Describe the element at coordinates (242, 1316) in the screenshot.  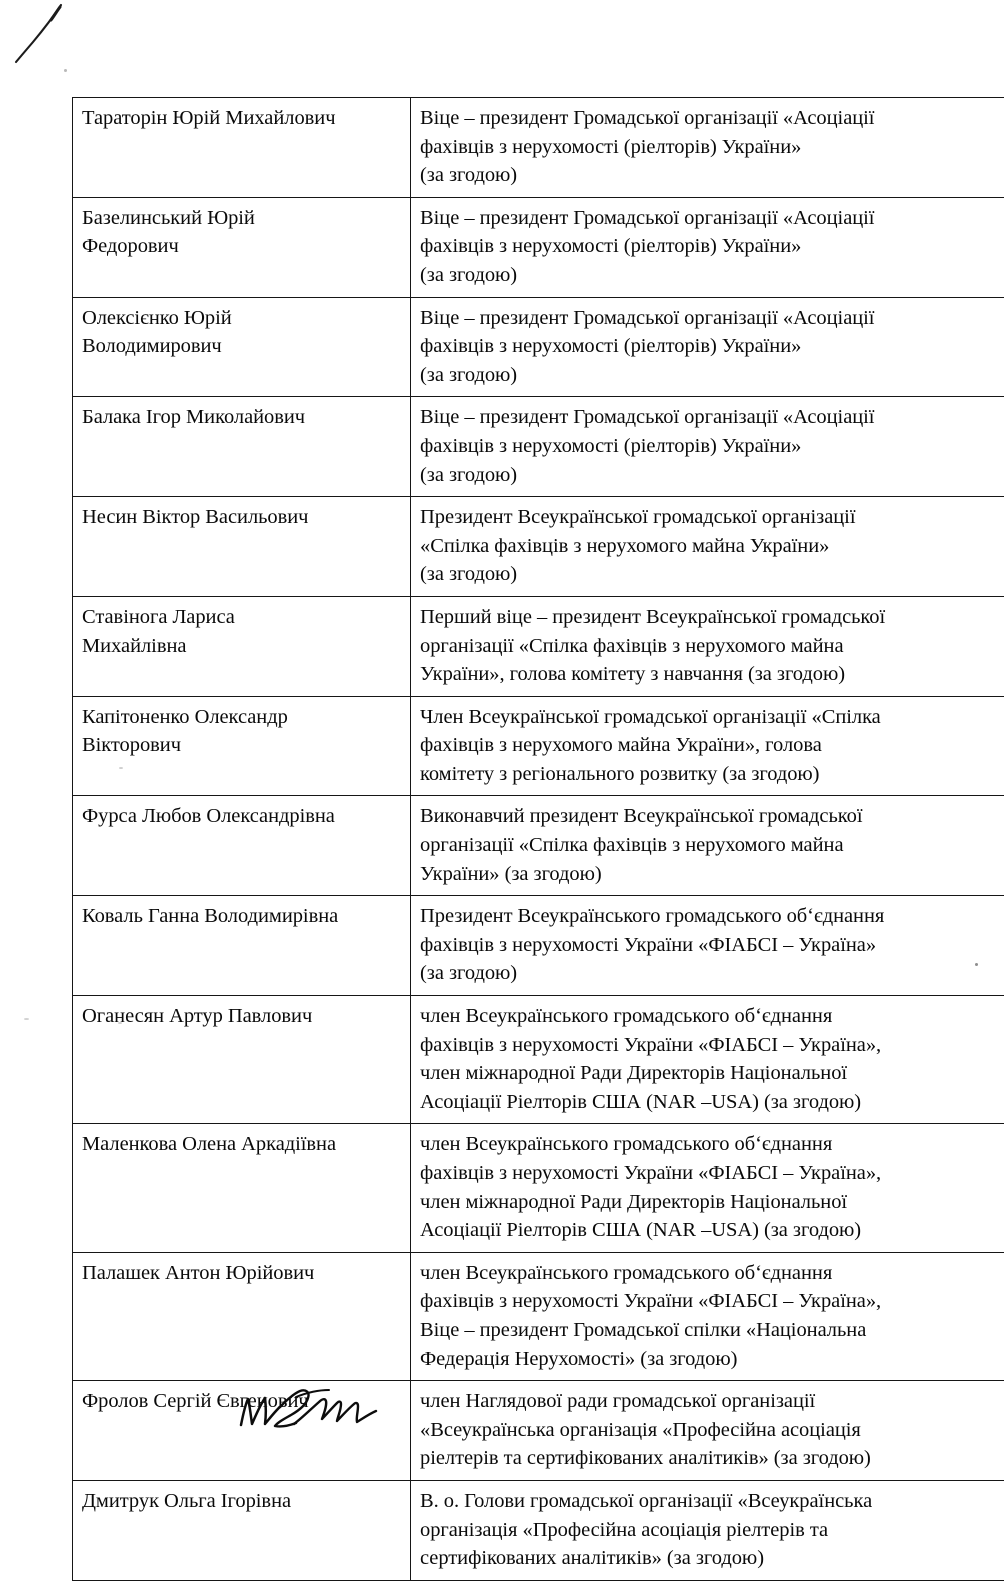
I see `cell-person-name: Палашек Антон Юрійович` at that location.